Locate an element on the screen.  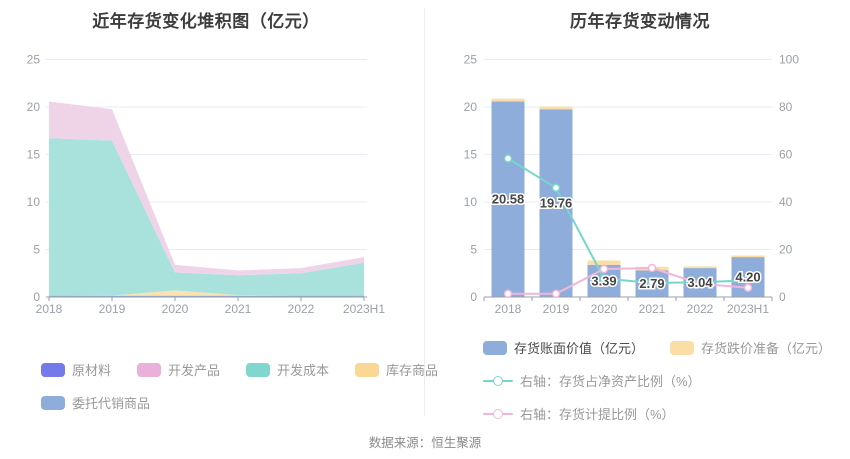
bar-value-label: 20.58 is located at coordinates (508, 199).